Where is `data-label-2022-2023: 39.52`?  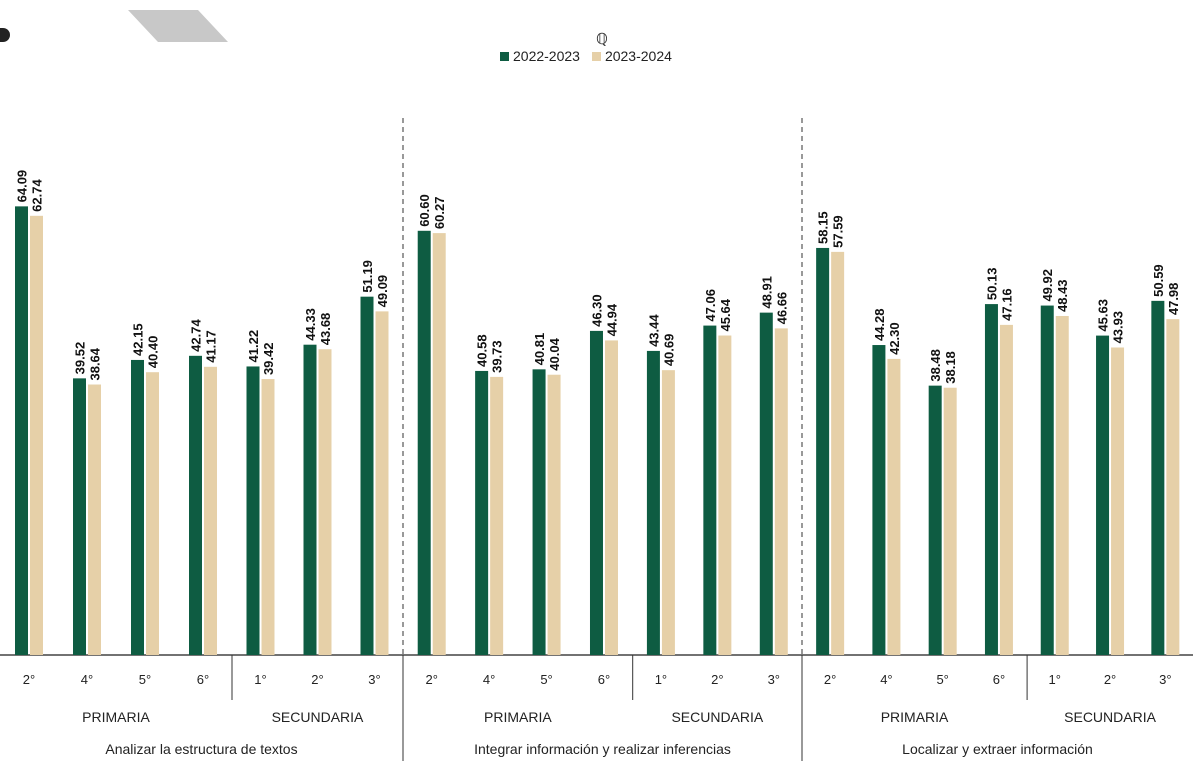
data-label-2022-2023: 39.52 is located at coordinates (80, 358).